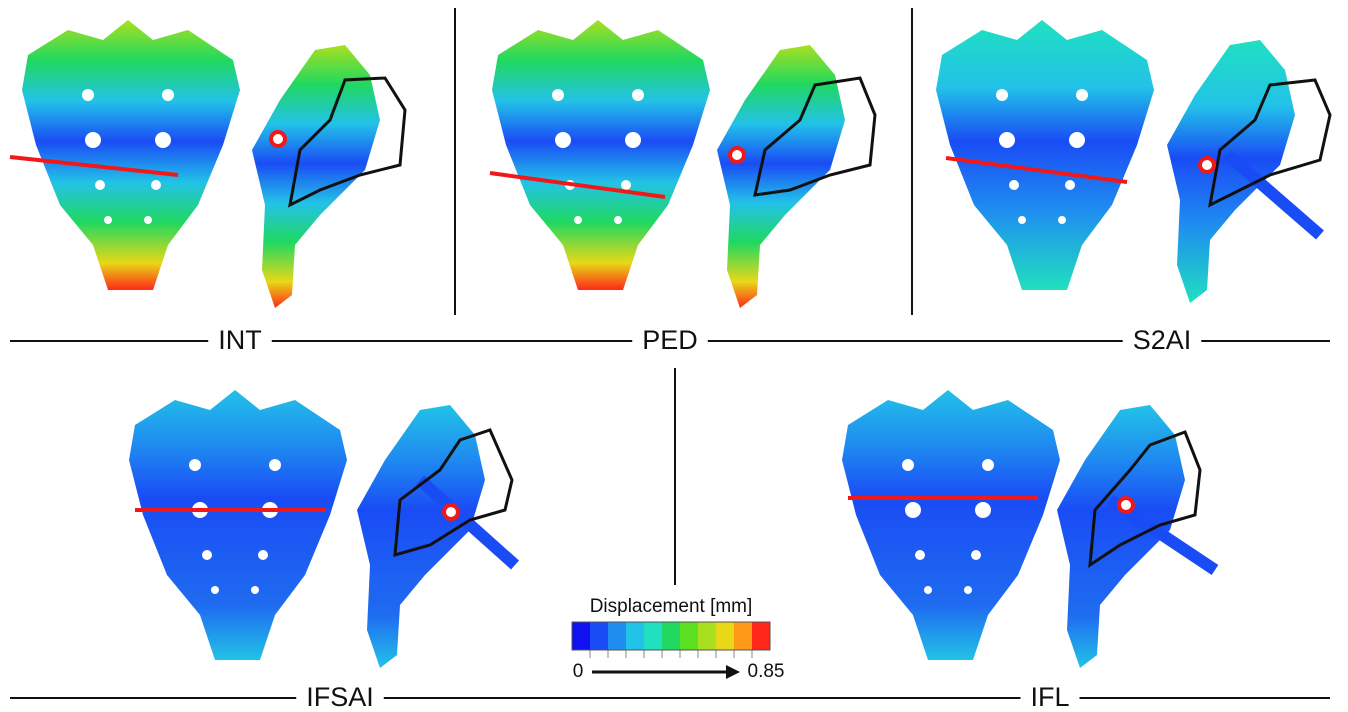 The height and width of the screenshot is (712, 1348). I want to click on panel-label: S2AI, so click(1162, 340).